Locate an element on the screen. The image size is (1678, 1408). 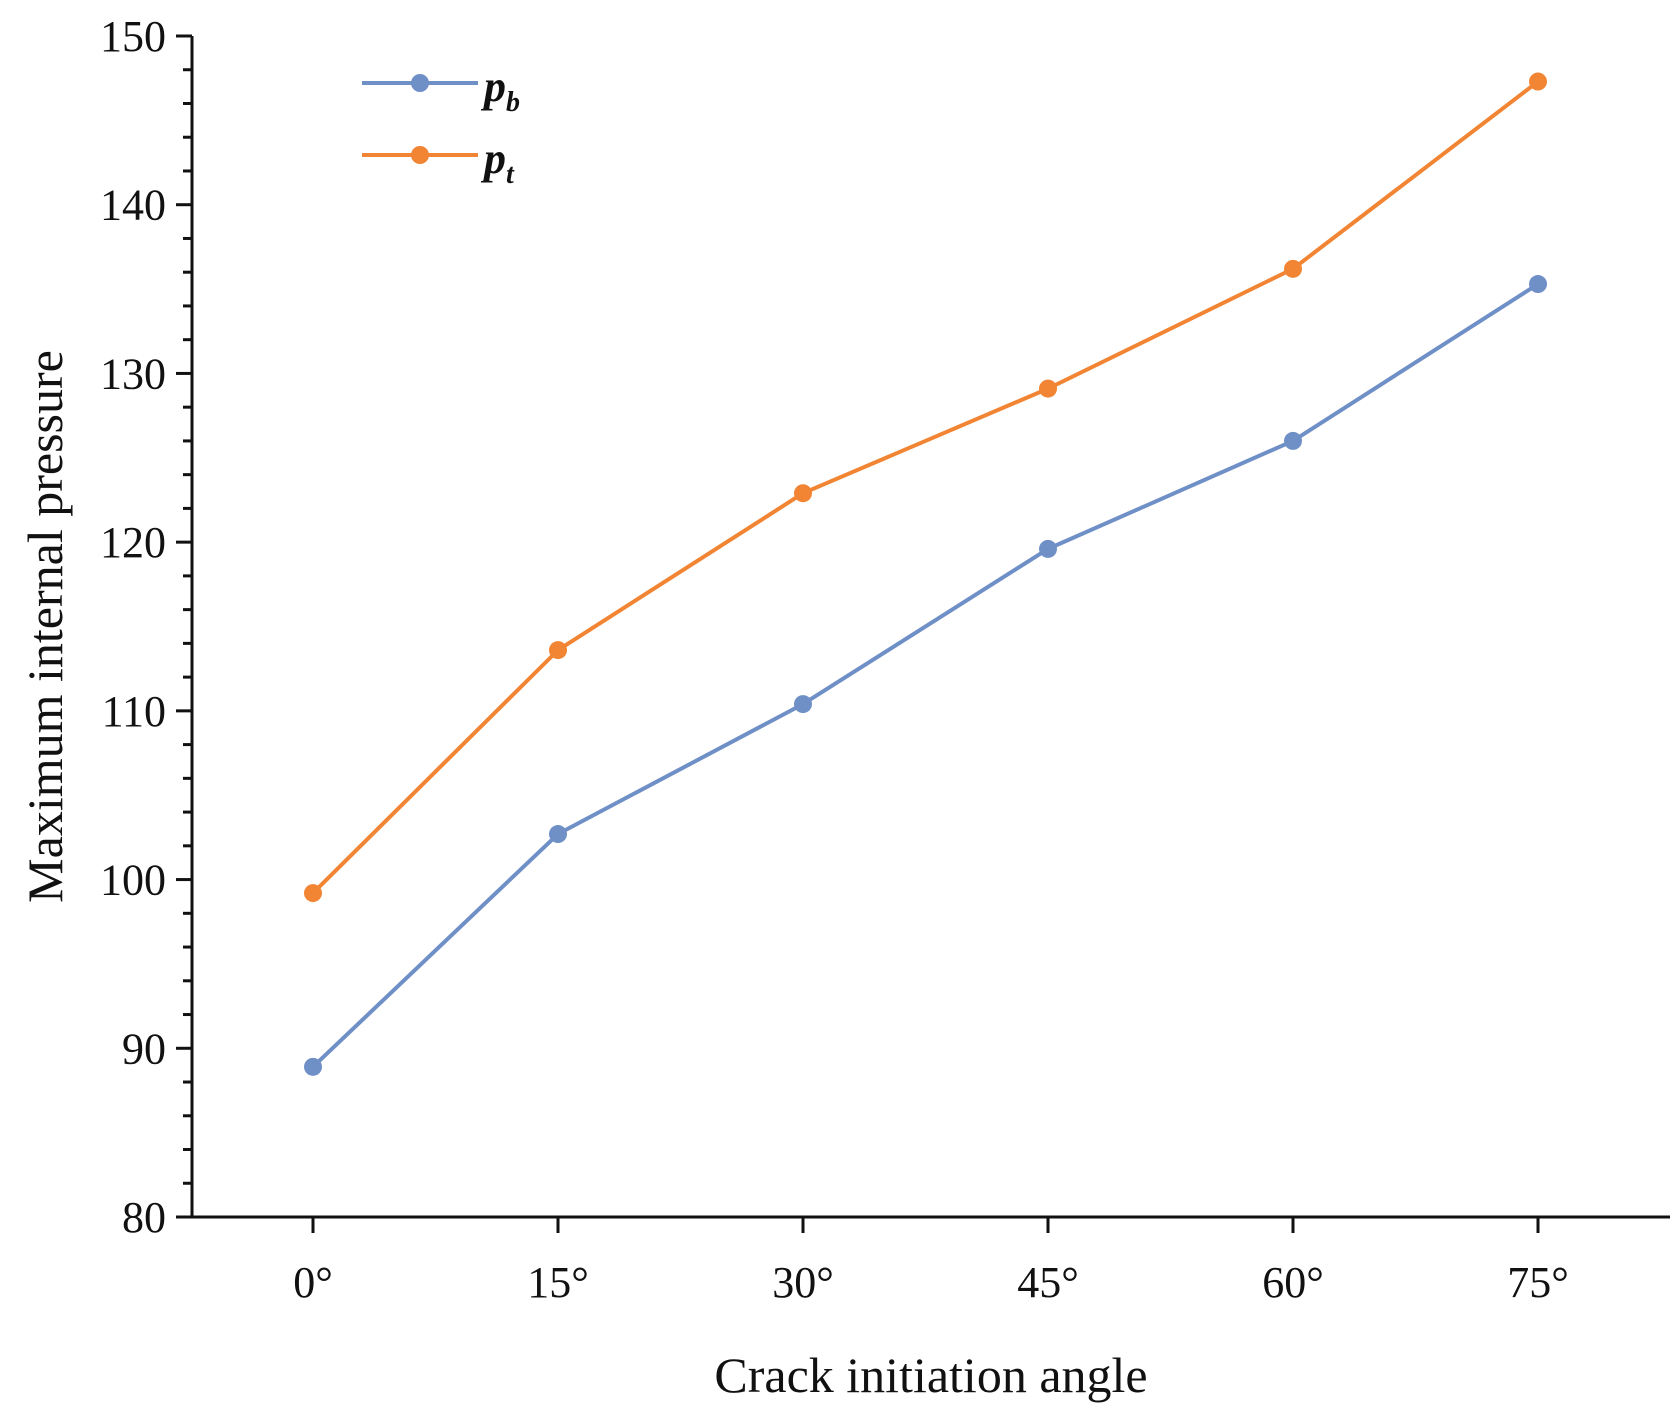
y-tick-label: 120 is located at coordinates (133, 542).